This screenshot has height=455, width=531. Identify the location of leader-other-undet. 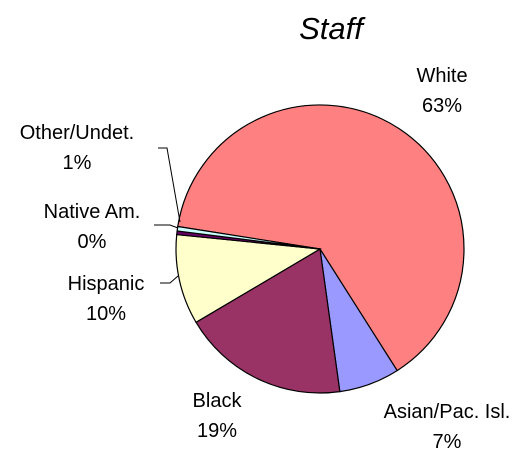
(169, 185).